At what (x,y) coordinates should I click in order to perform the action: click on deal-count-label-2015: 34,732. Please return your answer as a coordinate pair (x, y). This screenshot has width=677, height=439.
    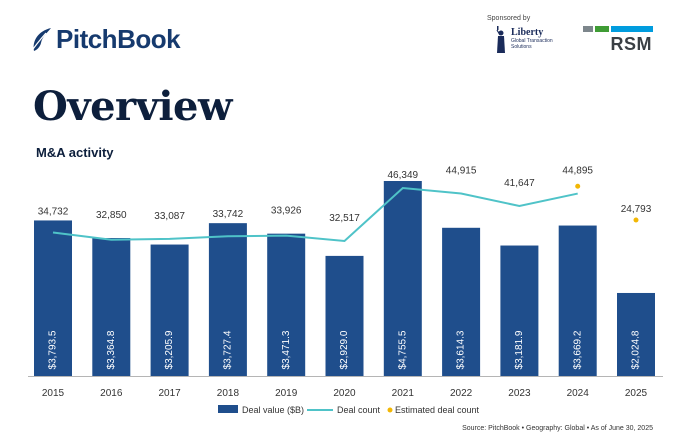
    Looking at the image, I should click on (53, 211).